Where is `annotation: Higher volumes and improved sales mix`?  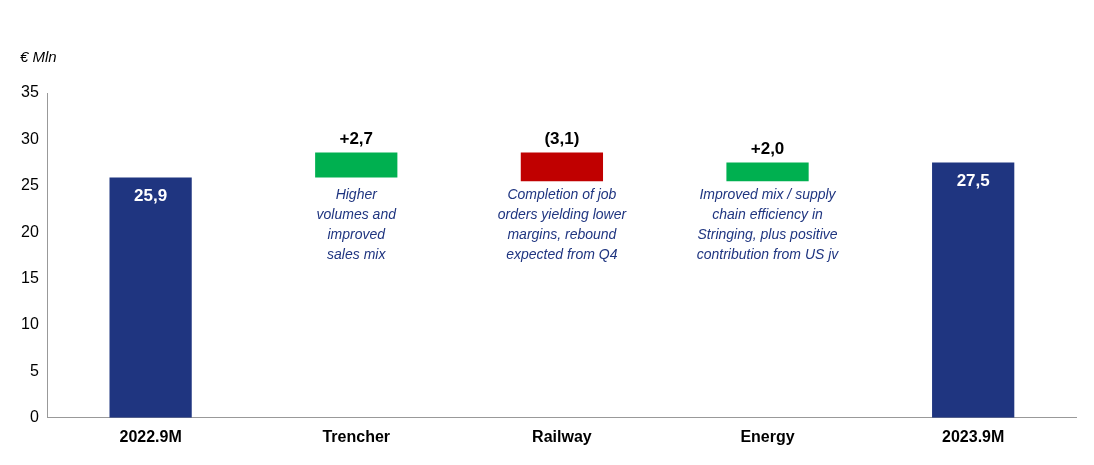 annotation: Higher volumes and improved sales mix is located at coordinates (357, 223).